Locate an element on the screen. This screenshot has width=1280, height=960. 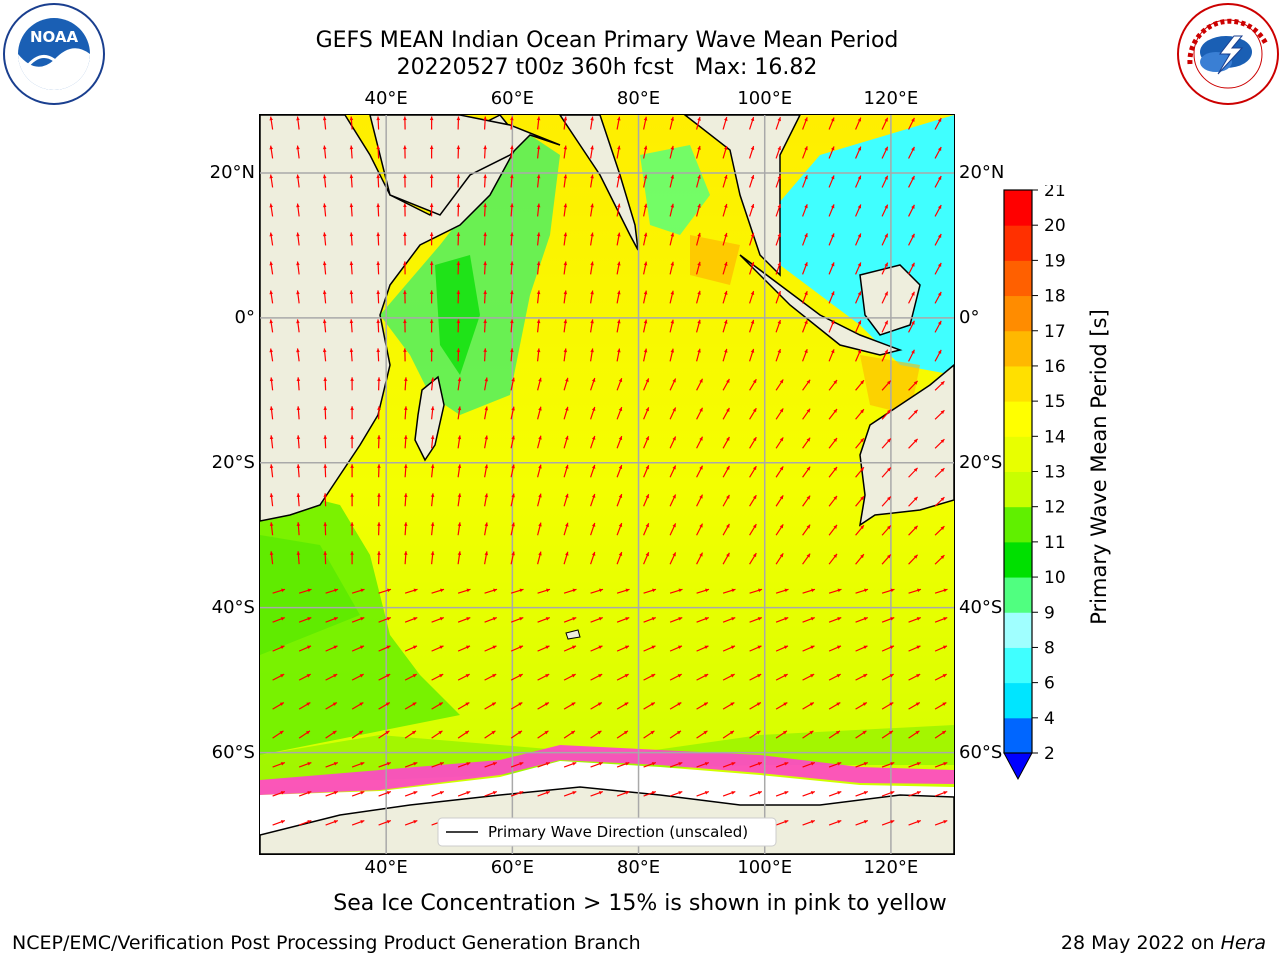
colorbar-segment is located at coordinates (1018, 700).